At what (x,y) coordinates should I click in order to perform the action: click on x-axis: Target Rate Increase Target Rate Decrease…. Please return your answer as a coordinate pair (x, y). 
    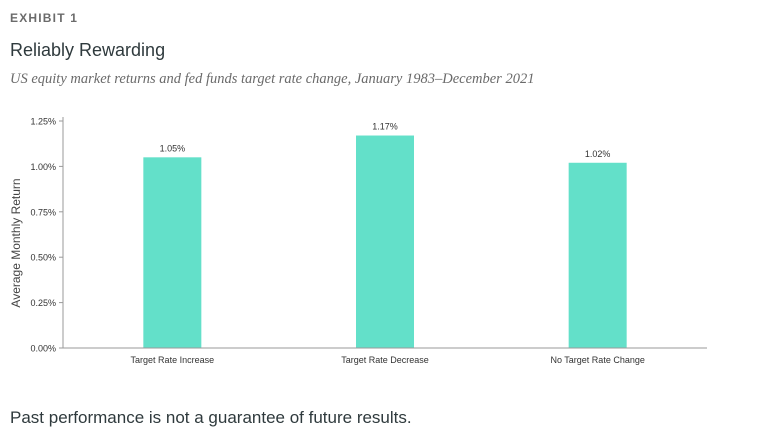
    Looking at the image, I should click on (385, 356).